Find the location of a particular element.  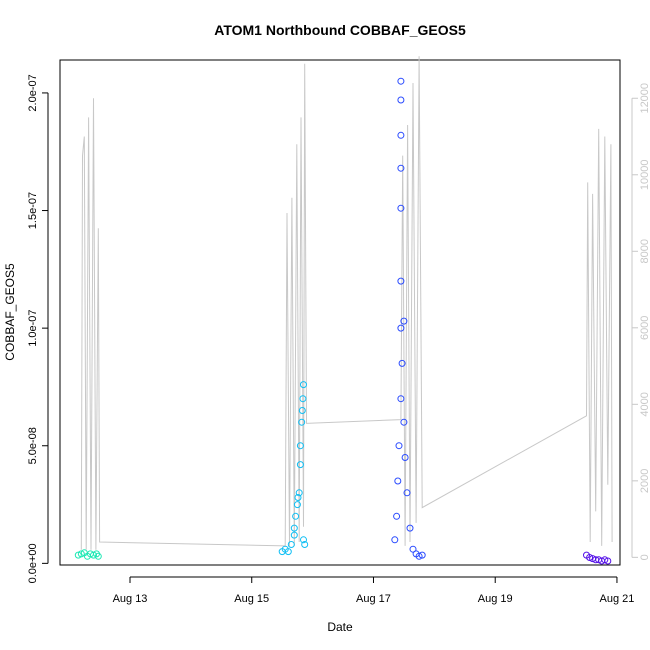

y-tick-label-left: 1.5e-07 is located at coordinates (33, 210).